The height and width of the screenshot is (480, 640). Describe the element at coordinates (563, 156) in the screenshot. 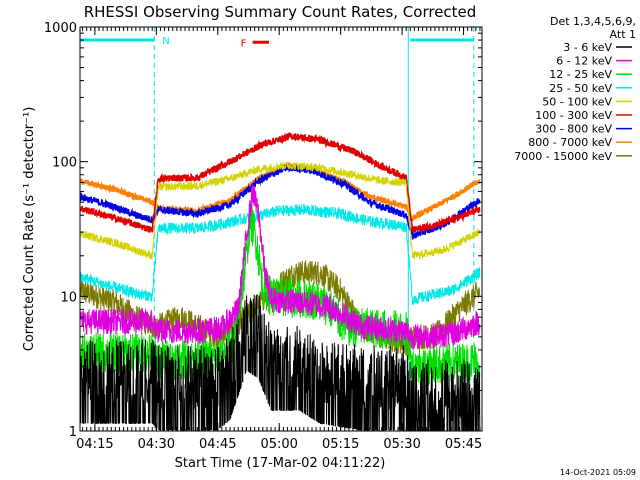

I see `legend-label: 7000 - 15000 keV` at that location.